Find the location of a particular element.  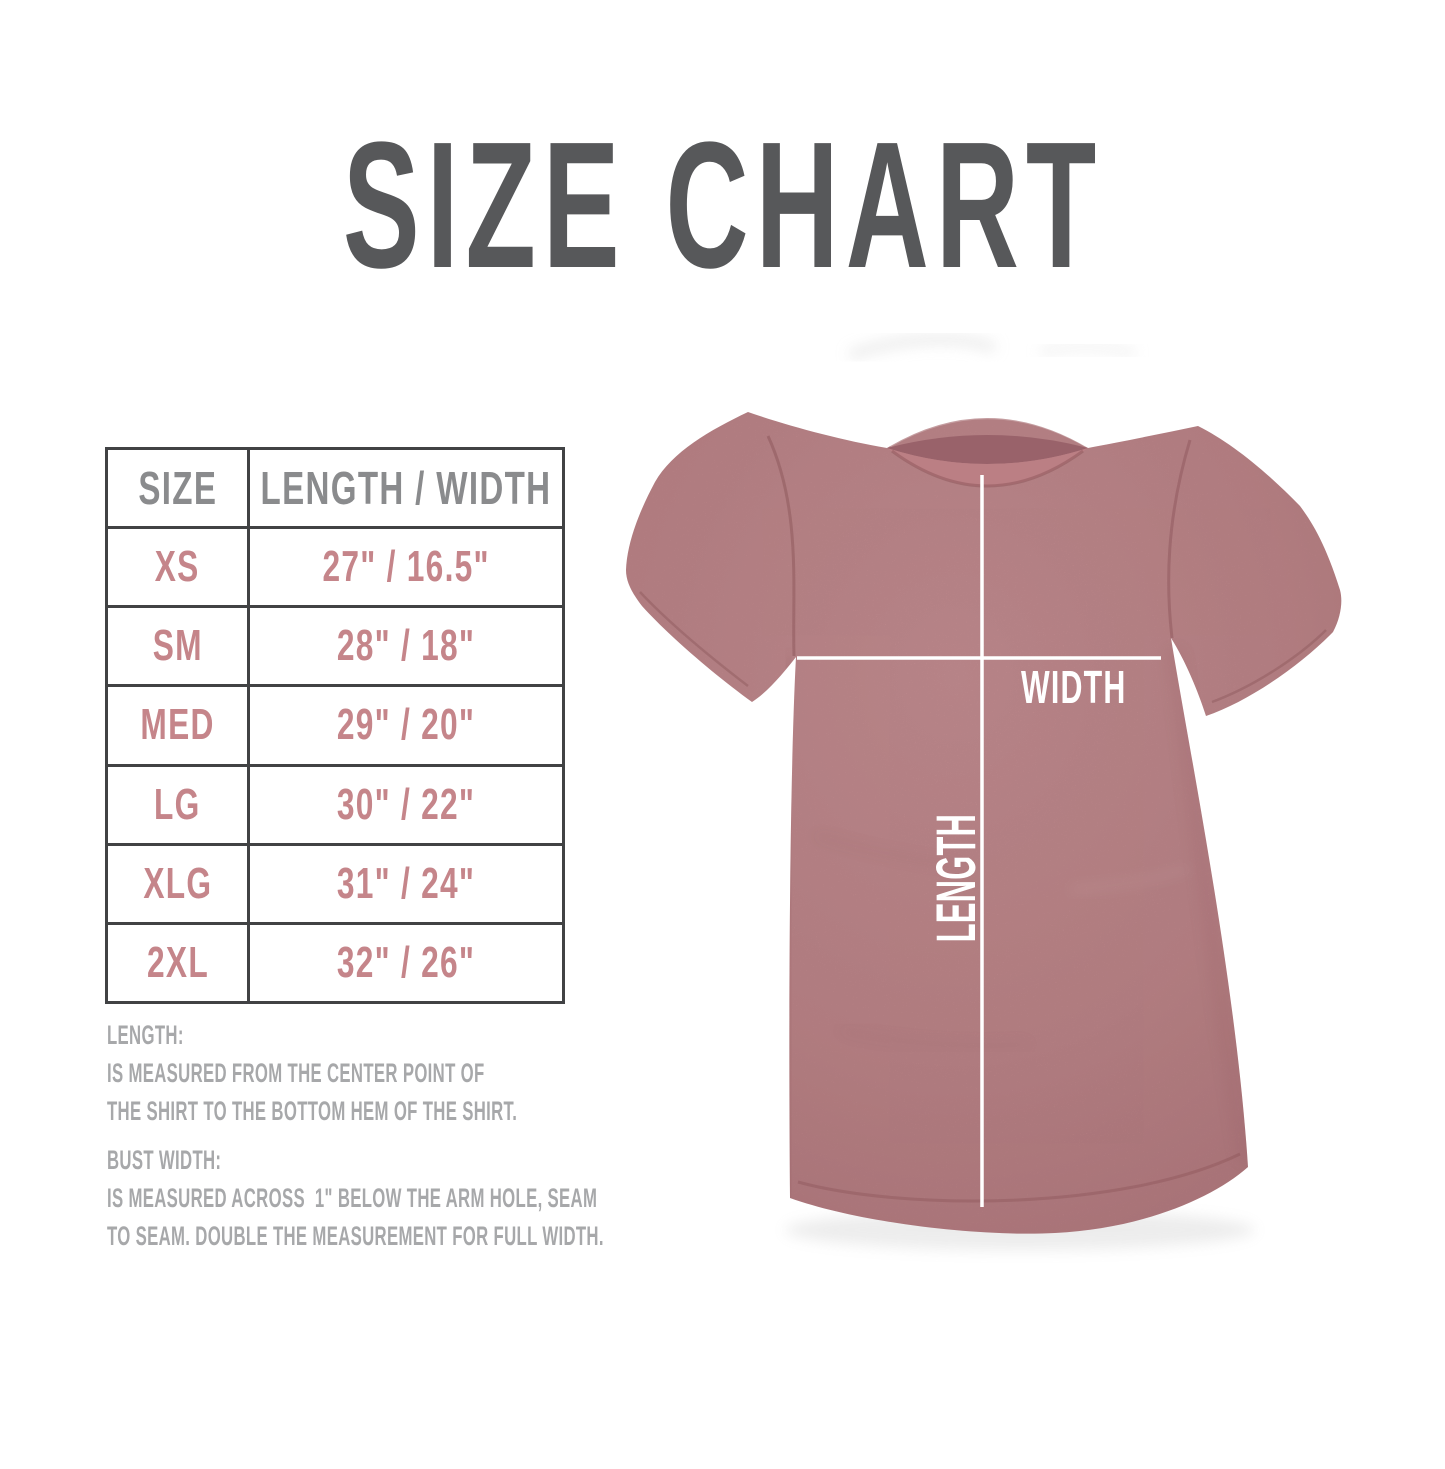

measurement-cell: 28" / 18" is located at coordinates (406, 646).